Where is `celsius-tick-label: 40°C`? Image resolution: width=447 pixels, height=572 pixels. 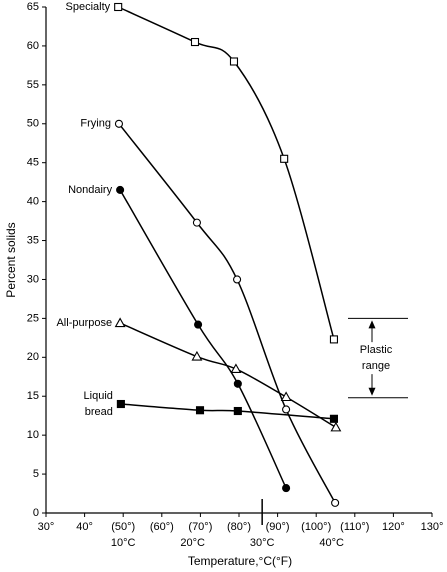
celsius-tick-label: 40°C is located at coordinates (331, 543).